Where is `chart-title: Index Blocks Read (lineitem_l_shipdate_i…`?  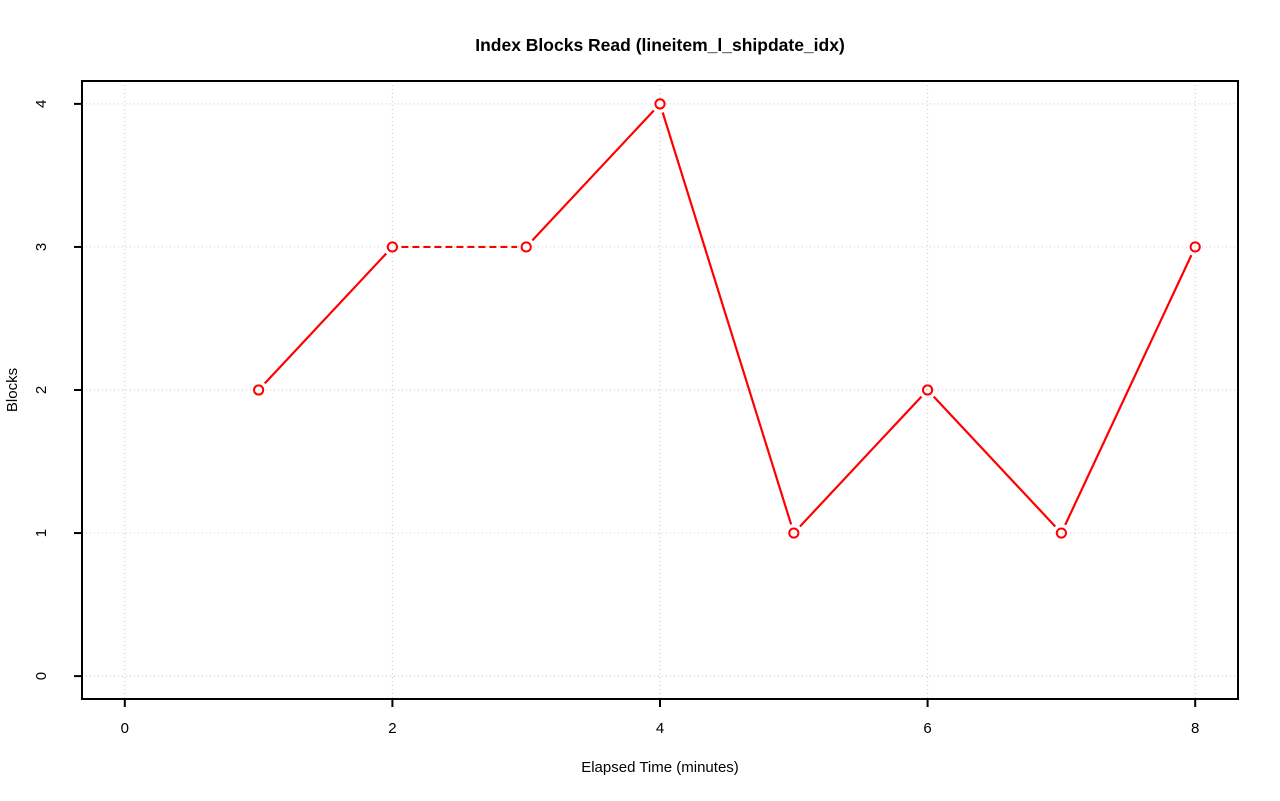
chart-title: Index Blocks Read (lineitem_l_shipdate_i… is located at coordinates (660, 45).